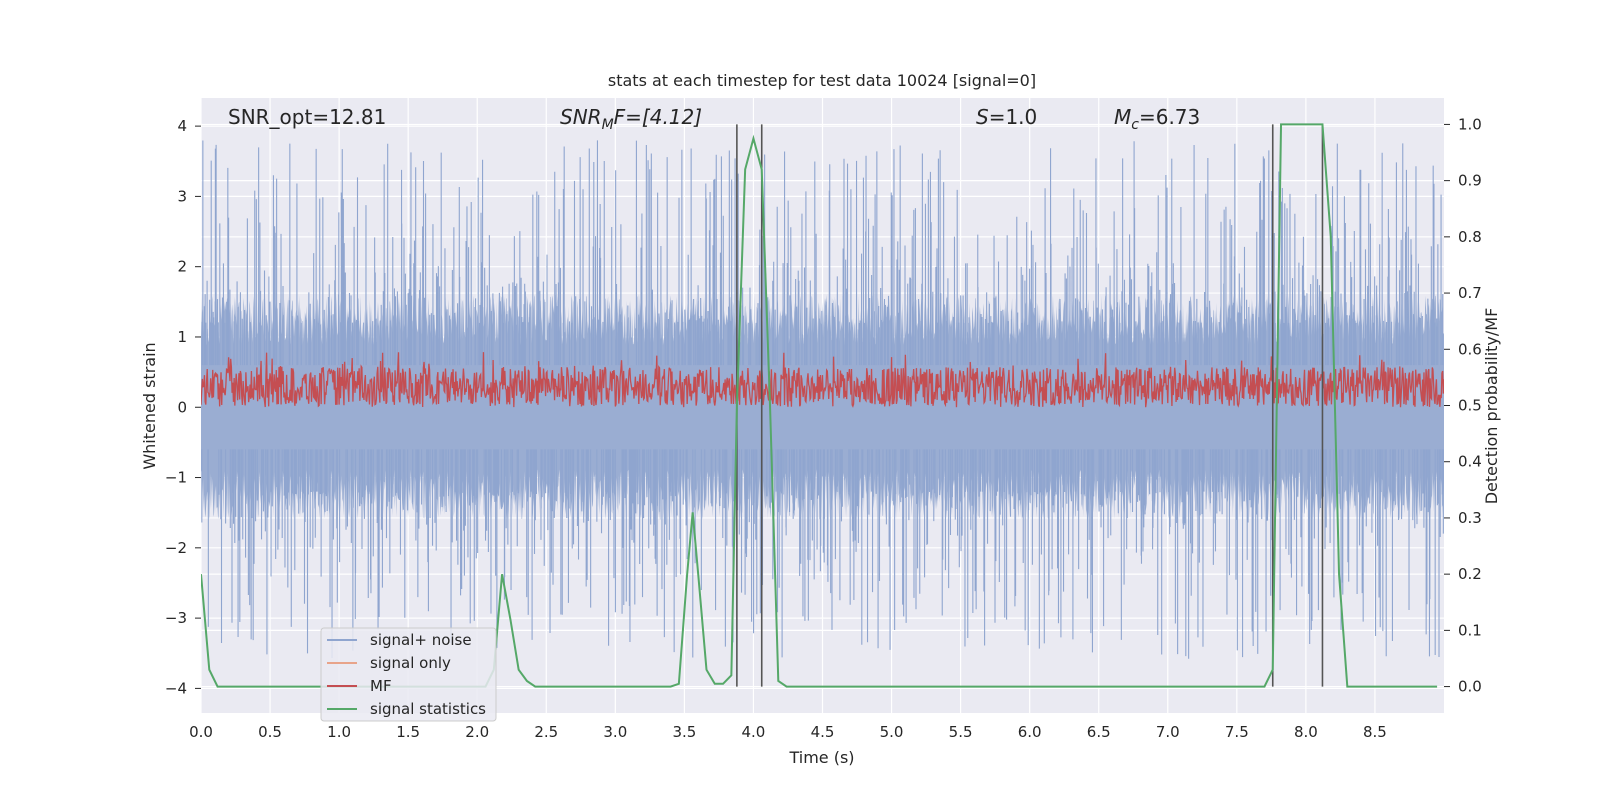  I want to click on x-tick-3: 1.5, so click(408, 732).